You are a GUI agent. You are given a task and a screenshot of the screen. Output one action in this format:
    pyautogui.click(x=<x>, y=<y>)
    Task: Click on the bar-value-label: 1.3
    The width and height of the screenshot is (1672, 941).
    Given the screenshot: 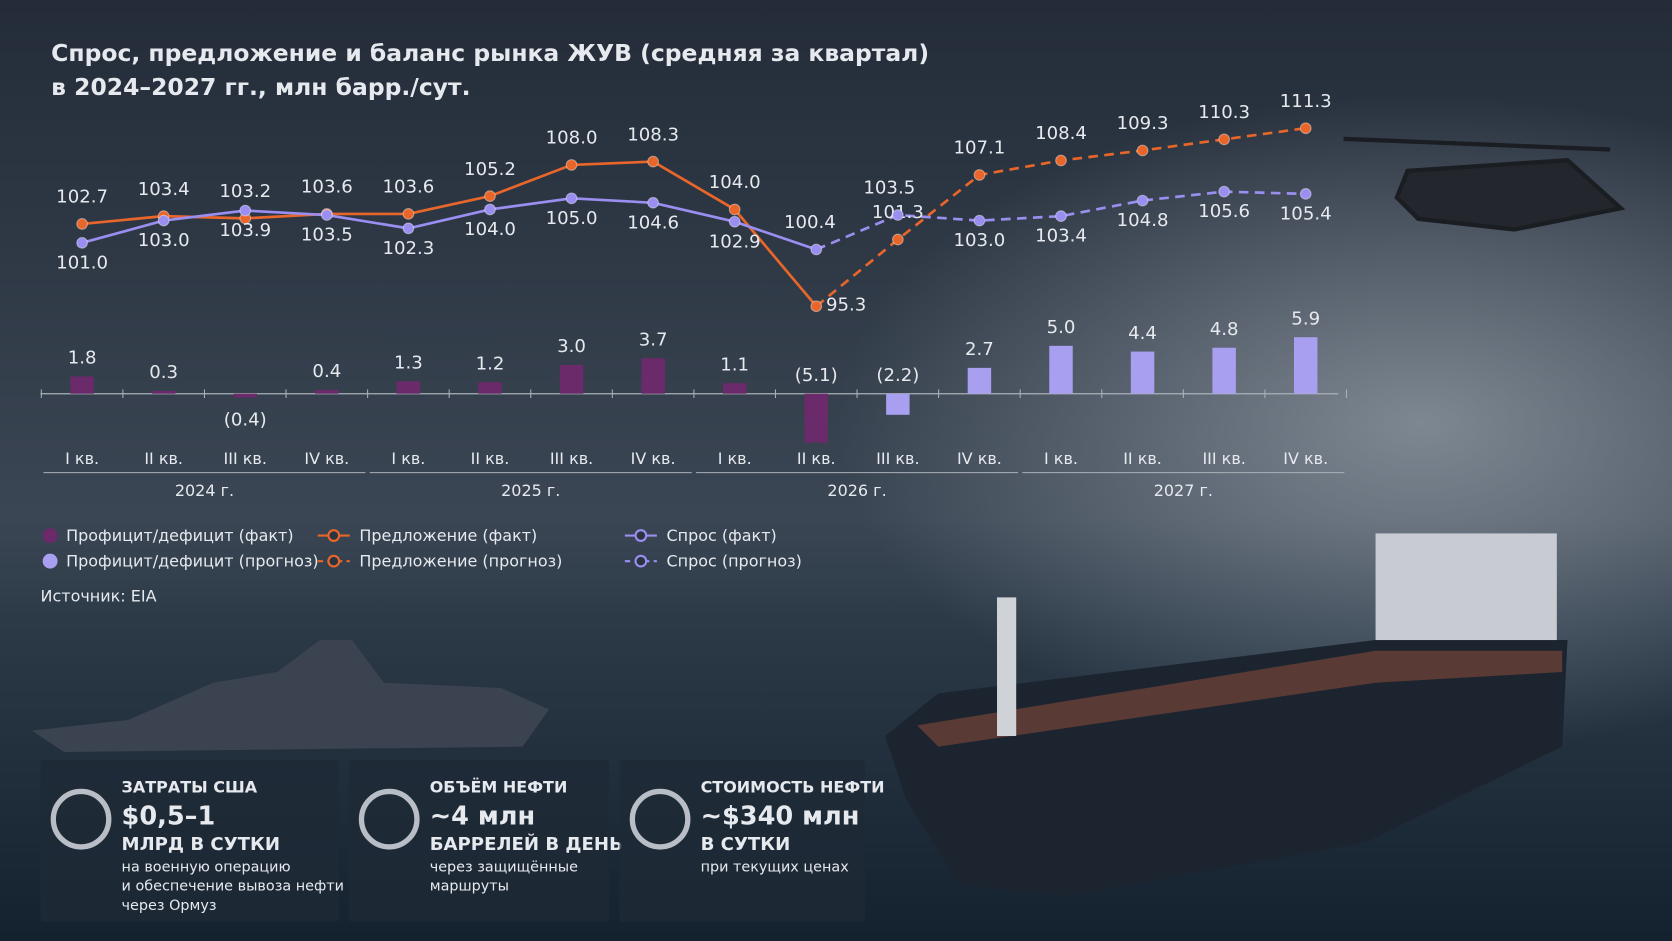 What is the action you would take?
    pyautogui.click(x=408, y=362)
    